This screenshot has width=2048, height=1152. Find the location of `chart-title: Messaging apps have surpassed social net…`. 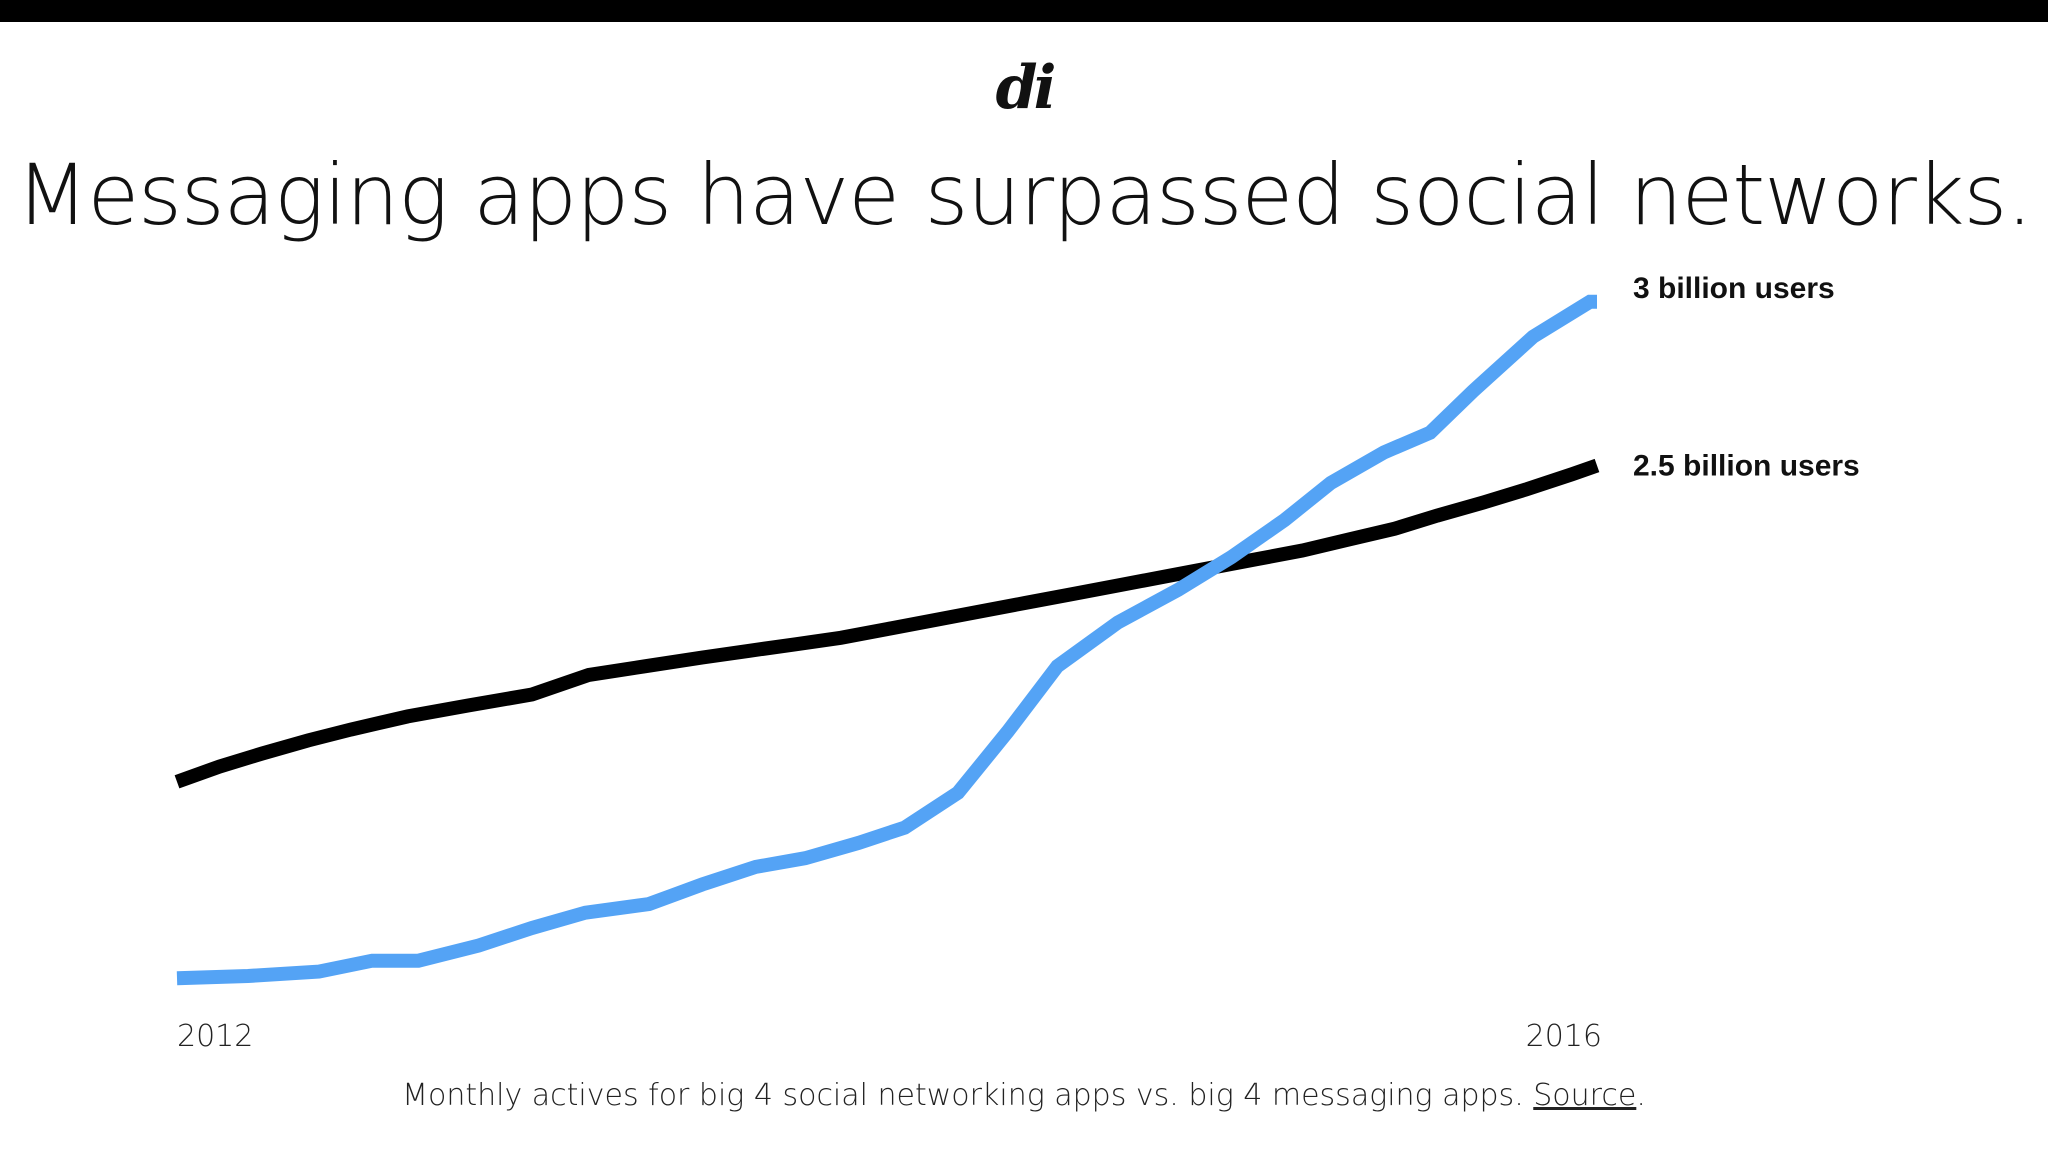

chart-title: Messaging apps have surpassed social net… is located at coordinates (1024, 195).